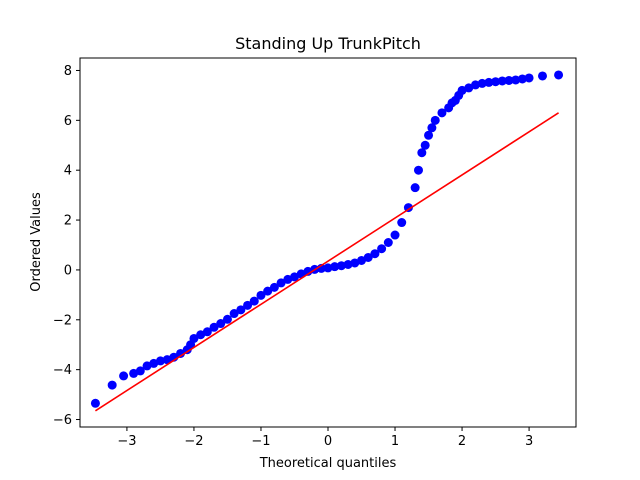 The image size is (640, 480). I want to click on x-tick-label: 0, so click(328, 441).